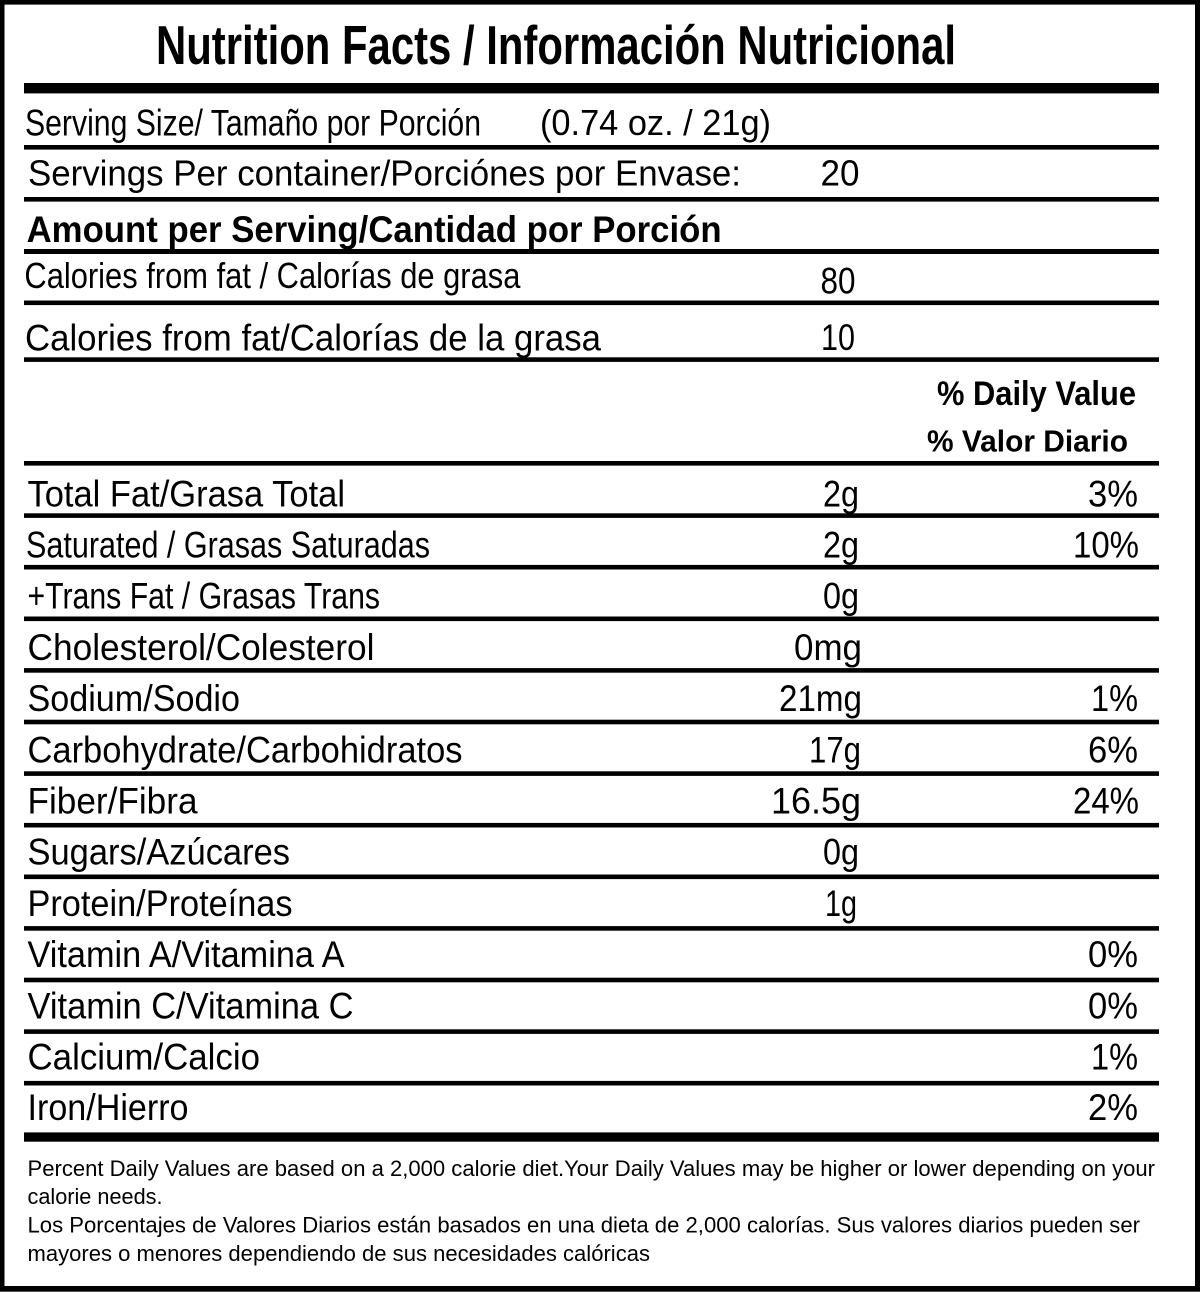 The height and width of the screenshot is (1292, 1200). Describe the element at coordinates (1113, 749) in the screenshot. I see `svg-text: 6%` at that location.